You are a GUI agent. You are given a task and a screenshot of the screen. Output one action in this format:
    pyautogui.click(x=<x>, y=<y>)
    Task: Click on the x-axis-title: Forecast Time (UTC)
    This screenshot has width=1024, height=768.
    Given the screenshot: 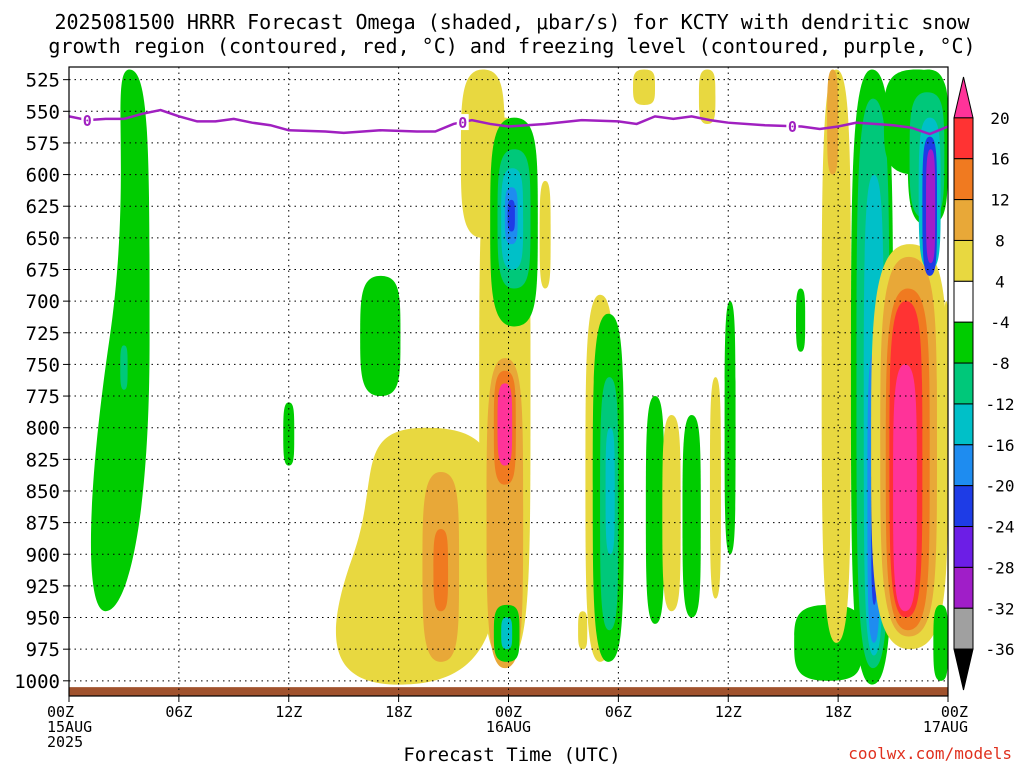 What is the action you would take?
    pyautogui.click(x=512, y=755)
    